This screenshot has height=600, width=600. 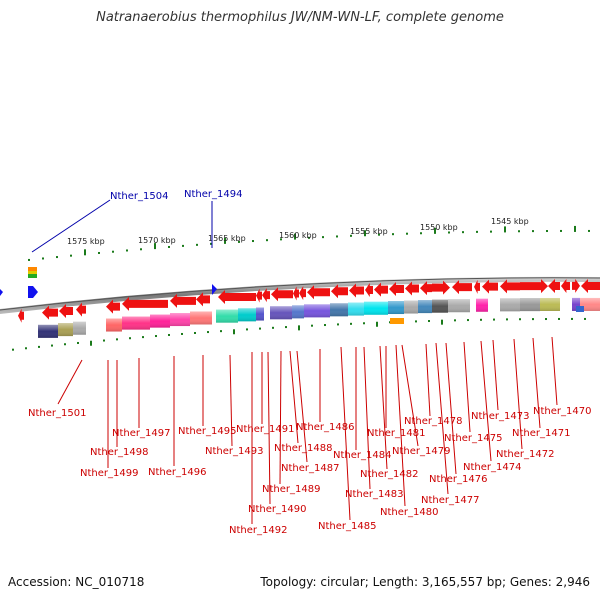 What do you see at coordinates (409, 512) in the screenshot?
I see `gene-label: Nther_1480` at bounding box center [409, 512].